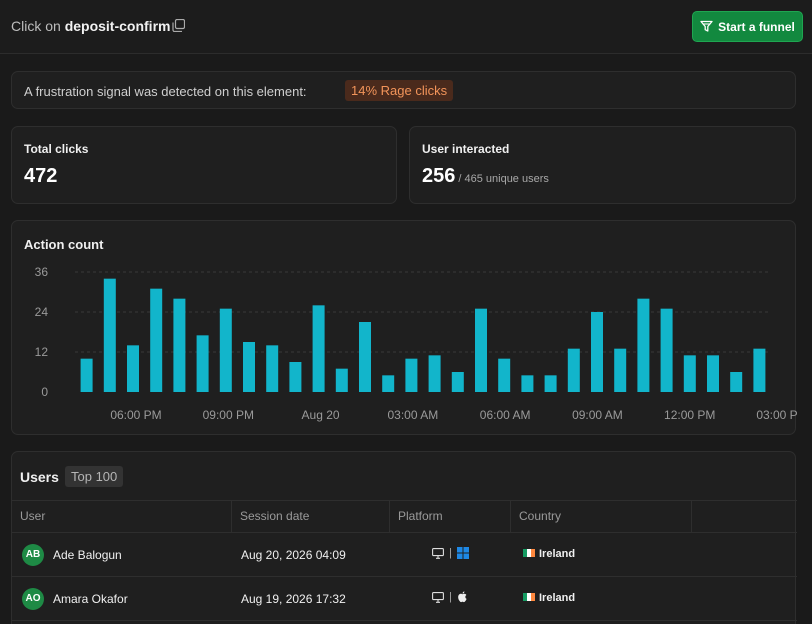 The height and width of the screenshot is (624, 812). I want to click on unique-users-sub: / 465 unique users, so click(503, 179).